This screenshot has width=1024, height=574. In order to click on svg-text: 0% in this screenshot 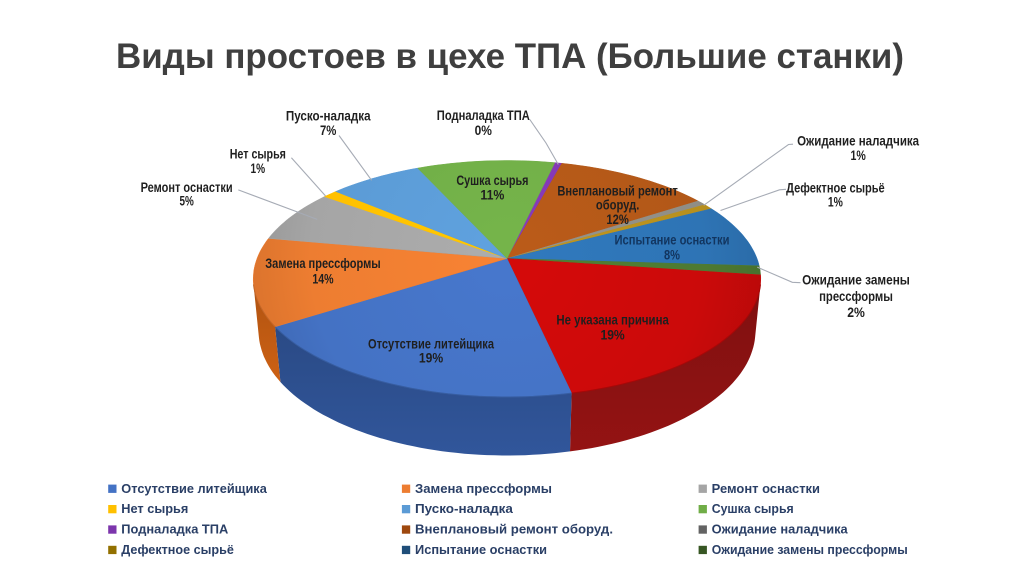, I will do `click(483, 130)`.